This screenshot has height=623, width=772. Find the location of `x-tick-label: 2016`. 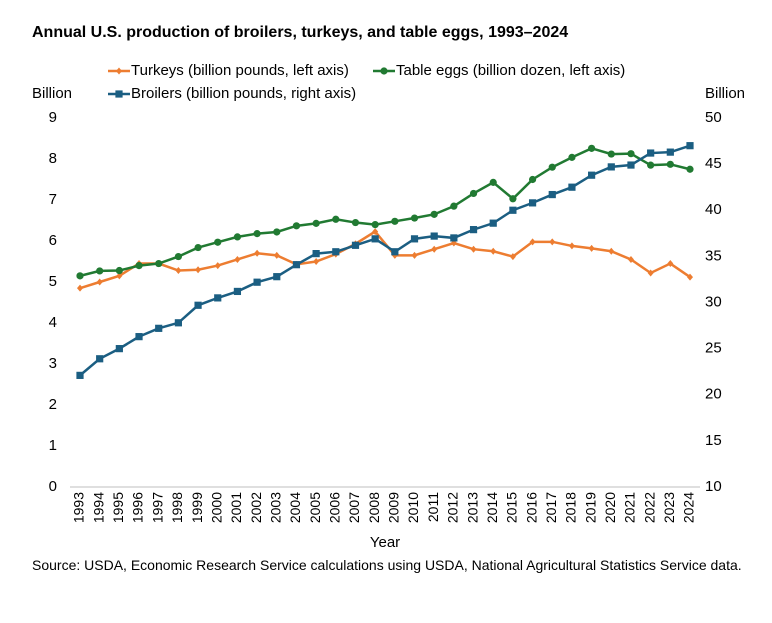

x-tick-label: 2016 is located at coordinates (531, 507).